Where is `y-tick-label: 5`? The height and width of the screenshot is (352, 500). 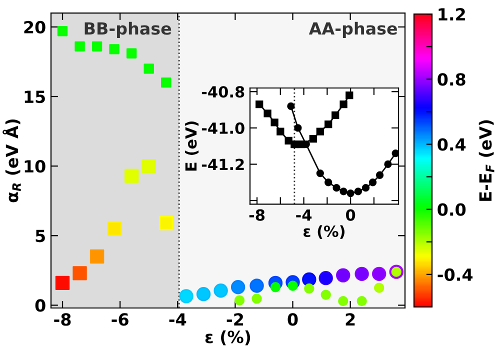
y-tick-label: 5 is located at coordinates (40, 236).